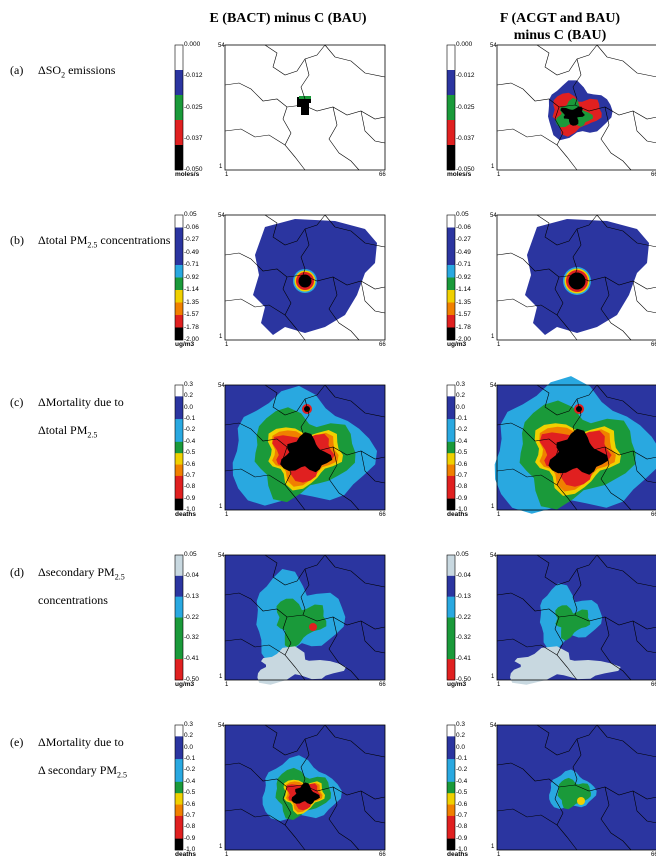 This screenshot has height=865, width=656. I want to click on colour-bar-tick: -0.8, so click(190, 827).